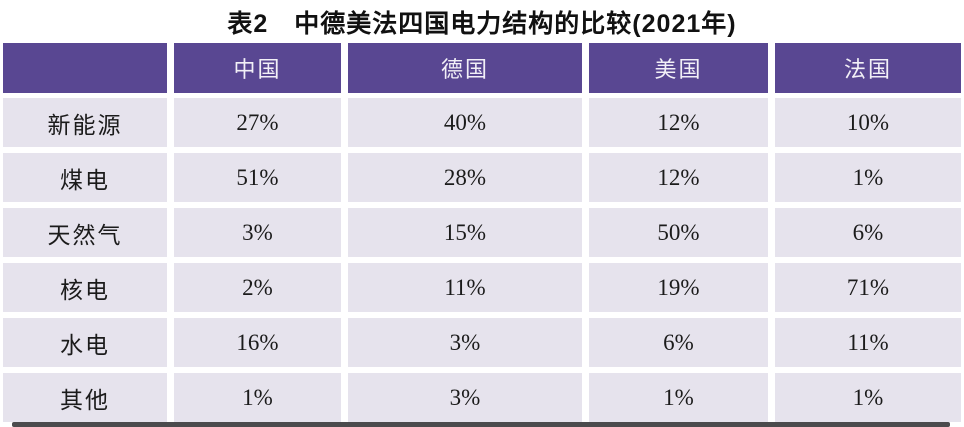 This screenshot has width=964, height=427. I want to click on value-cell: 10%, so click(868, 122).